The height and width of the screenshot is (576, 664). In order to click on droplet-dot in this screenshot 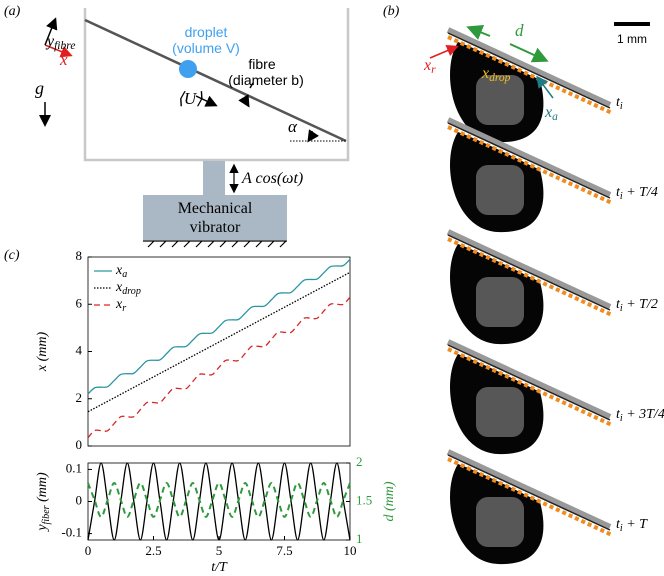, I will do `click(188, 69)`.